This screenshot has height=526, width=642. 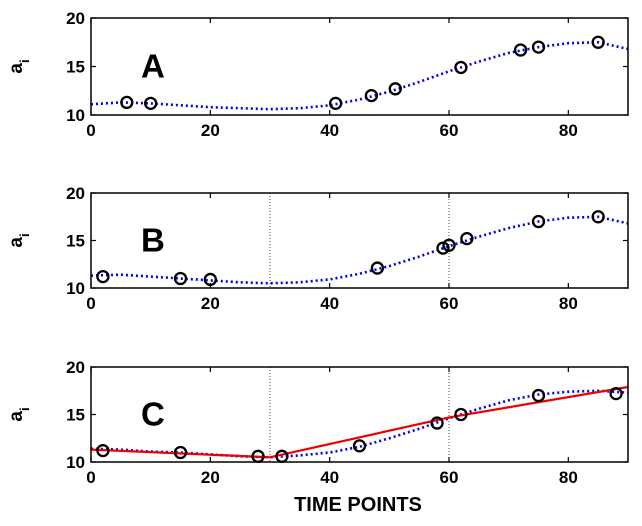 I want to click on x-axis-label: TIME POINTS, so click(x=358, y=505).